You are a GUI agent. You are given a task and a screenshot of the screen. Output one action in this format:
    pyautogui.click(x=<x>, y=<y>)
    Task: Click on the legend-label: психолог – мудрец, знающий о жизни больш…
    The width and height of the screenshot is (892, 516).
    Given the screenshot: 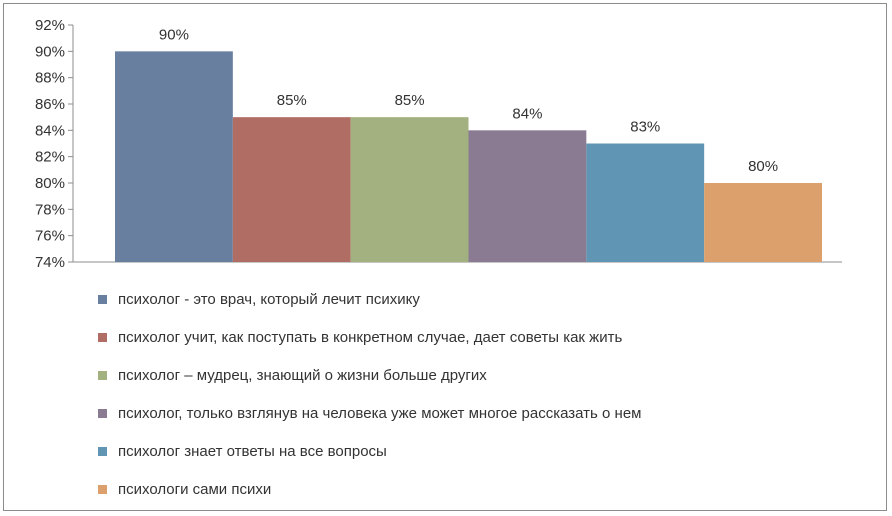 What is the action you would take?
    pyautogui.click(x=302, y=375)
    